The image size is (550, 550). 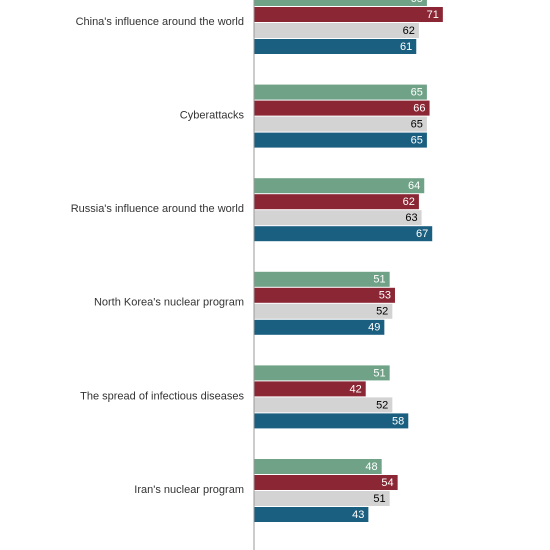 I want to click on value-label: 71, so click(x=433, y=15).